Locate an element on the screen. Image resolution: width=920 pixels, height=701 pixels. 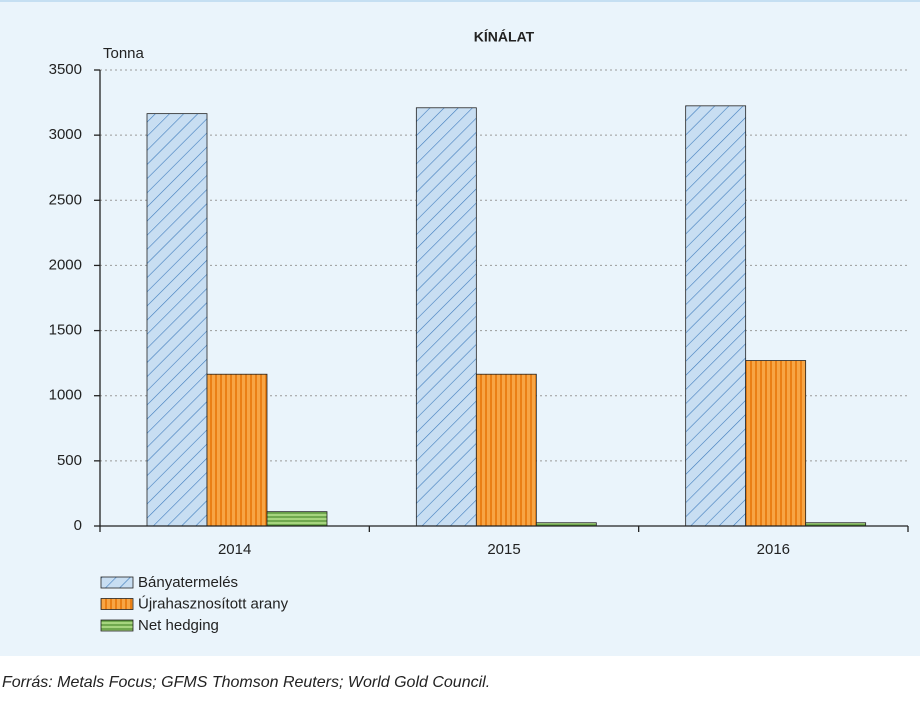
y-tick-label: 1000 is located at coordinates (65, 395).